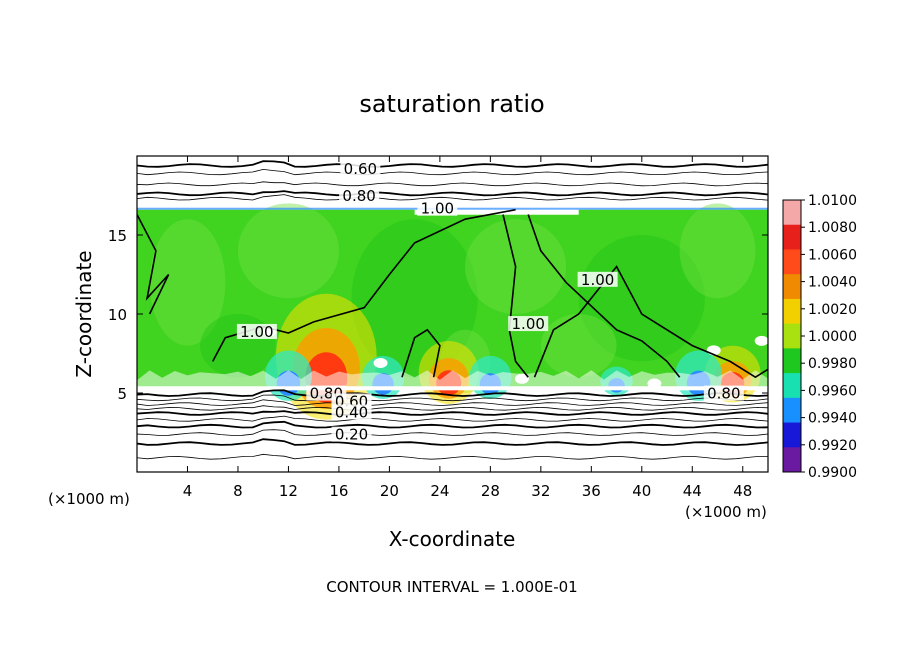 Image resolution: width=904 pixels, height=654 pixels. I want to click on colorbar-label: 0.9900, so click(832, 473).